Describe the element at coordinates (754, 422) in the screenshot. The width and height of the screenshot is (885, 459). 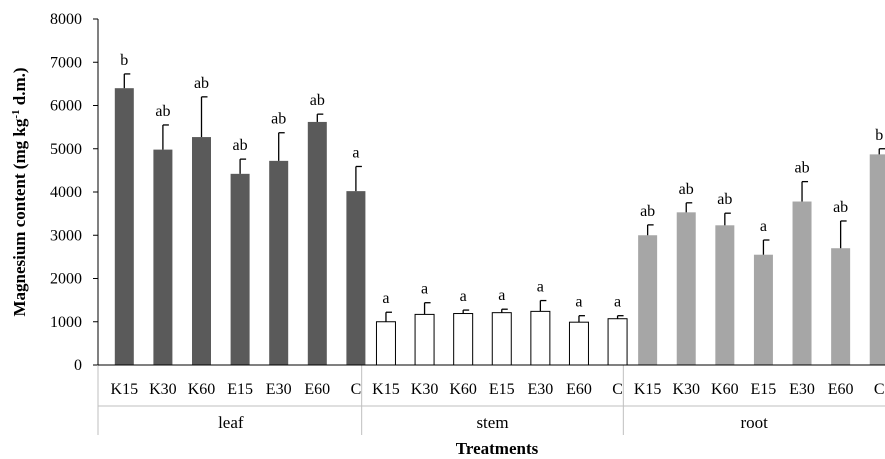
I see `group-label: root` at that location.